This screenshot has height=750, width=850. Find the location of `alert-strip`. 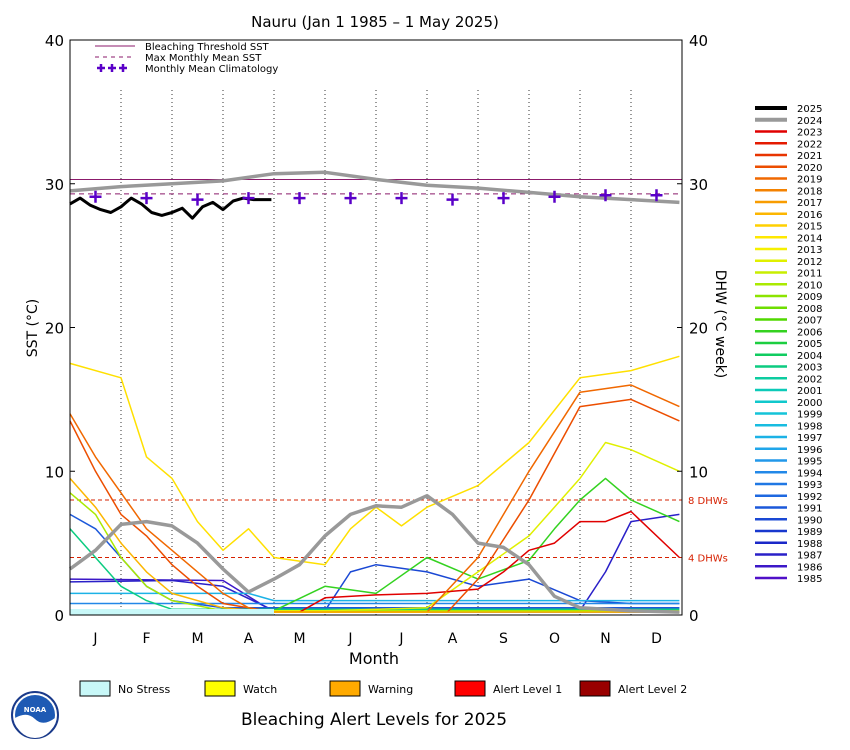

alert-strip is located at coordinates (172, 612).